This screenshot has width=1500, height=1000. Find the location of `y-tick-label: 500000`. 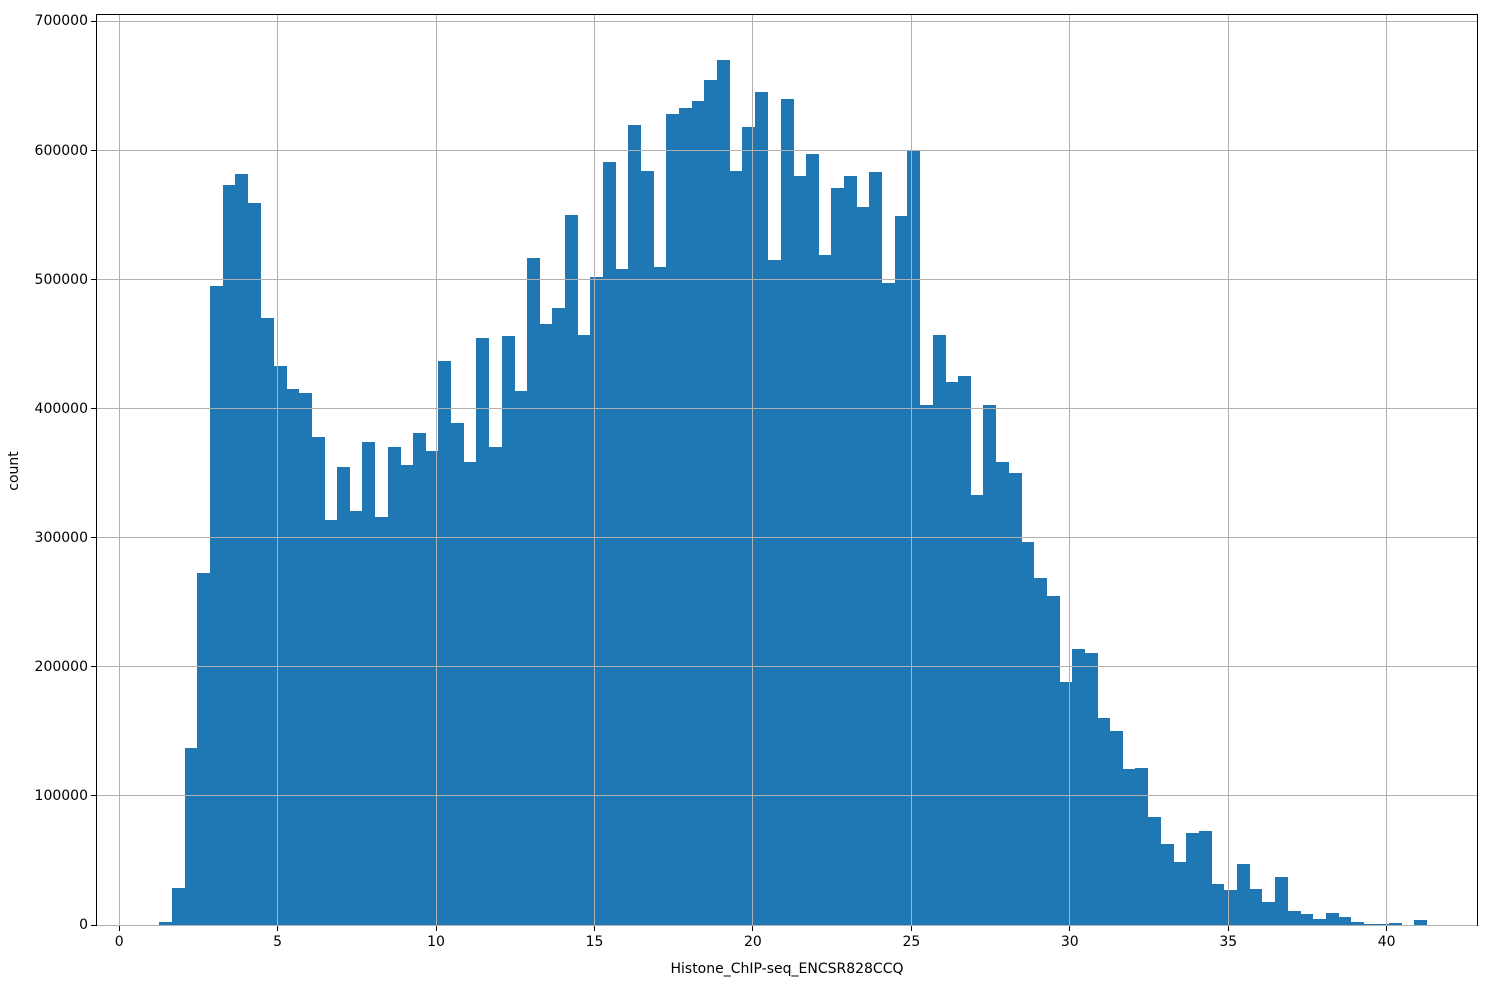

y-tick-label: 500000 is located at coordinates (61, 279).